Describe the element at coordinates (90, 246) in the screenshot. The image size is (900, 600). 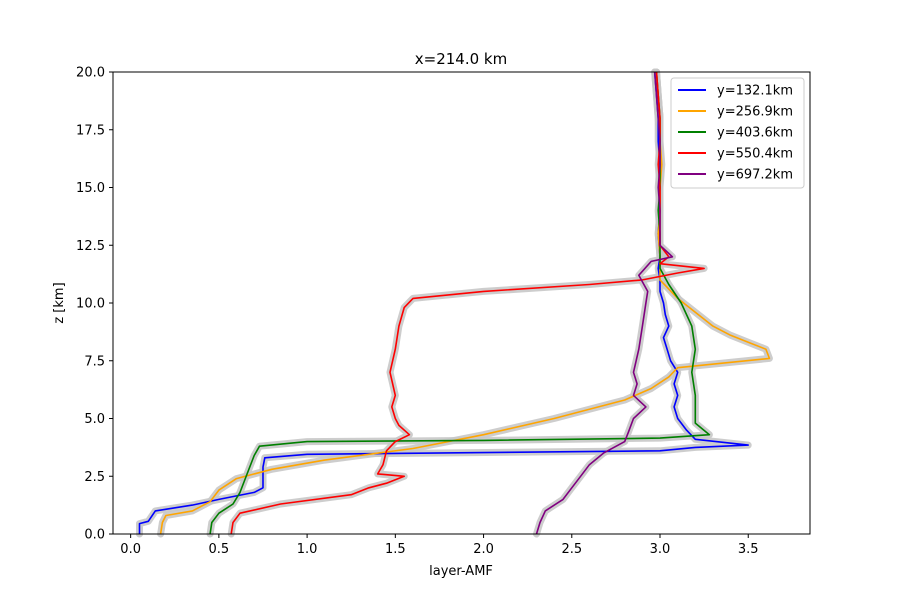
I see `y-tick-label: 12.5` at that location.